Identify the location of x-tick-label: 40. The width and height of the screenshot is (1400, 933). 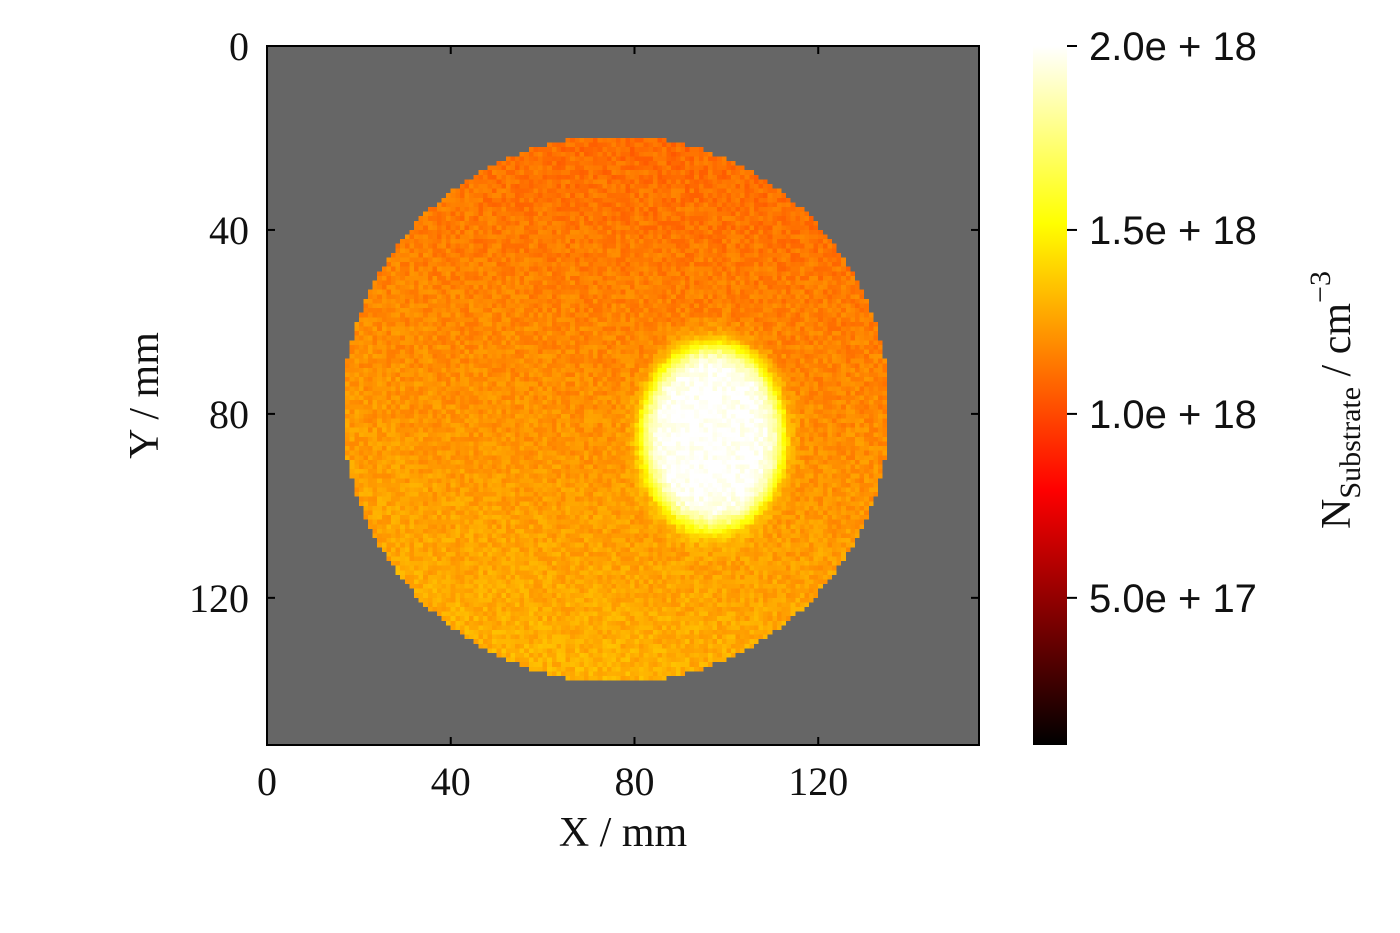
(451, 781).